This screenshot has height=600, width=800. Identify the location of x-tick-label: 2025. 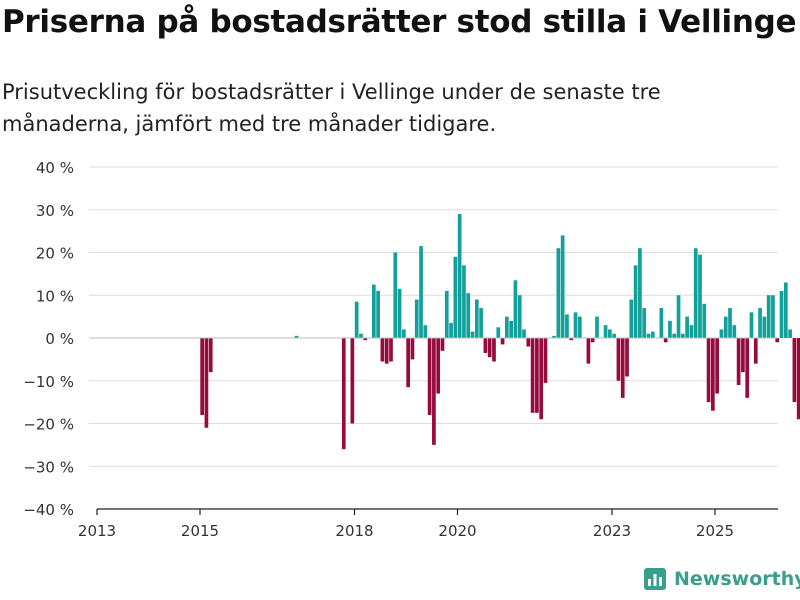
(715, 531).